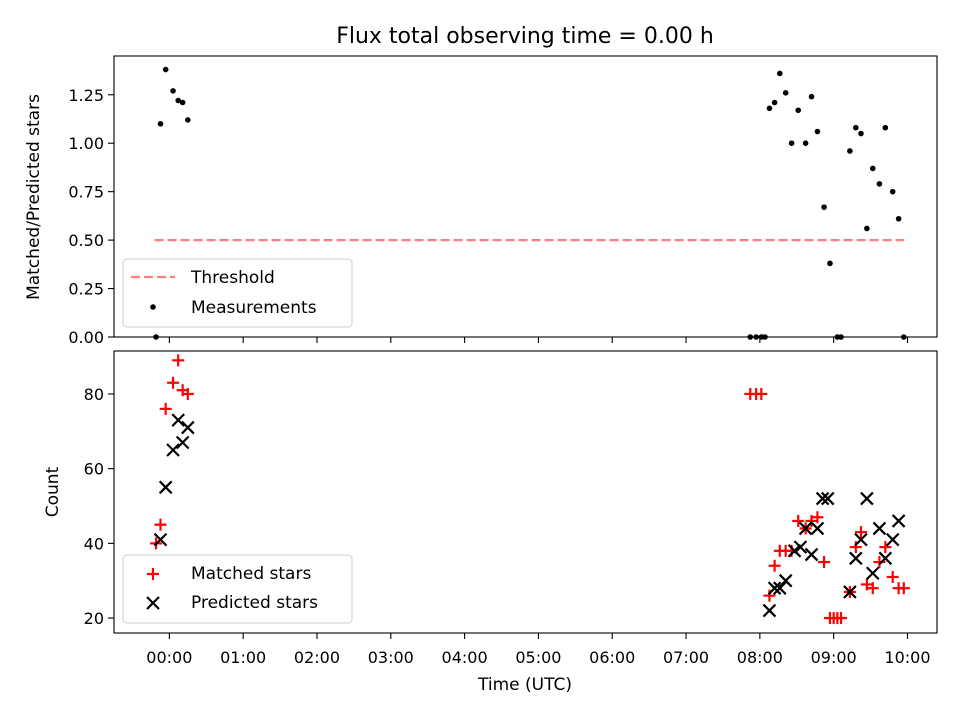  I want to click on top-legend: Threshold Measurements, so click(237, 293).